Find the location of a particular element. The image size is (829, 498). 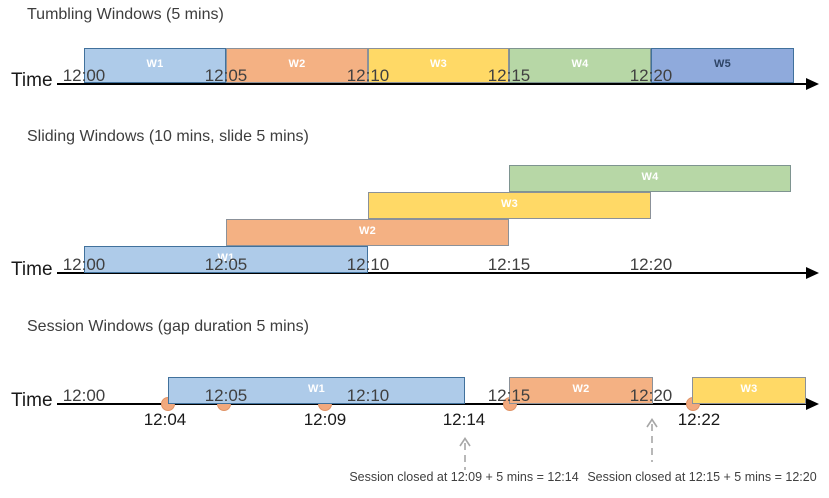

tick-label-tumbling-1: 12:05 is located at coordinates (226, 75).